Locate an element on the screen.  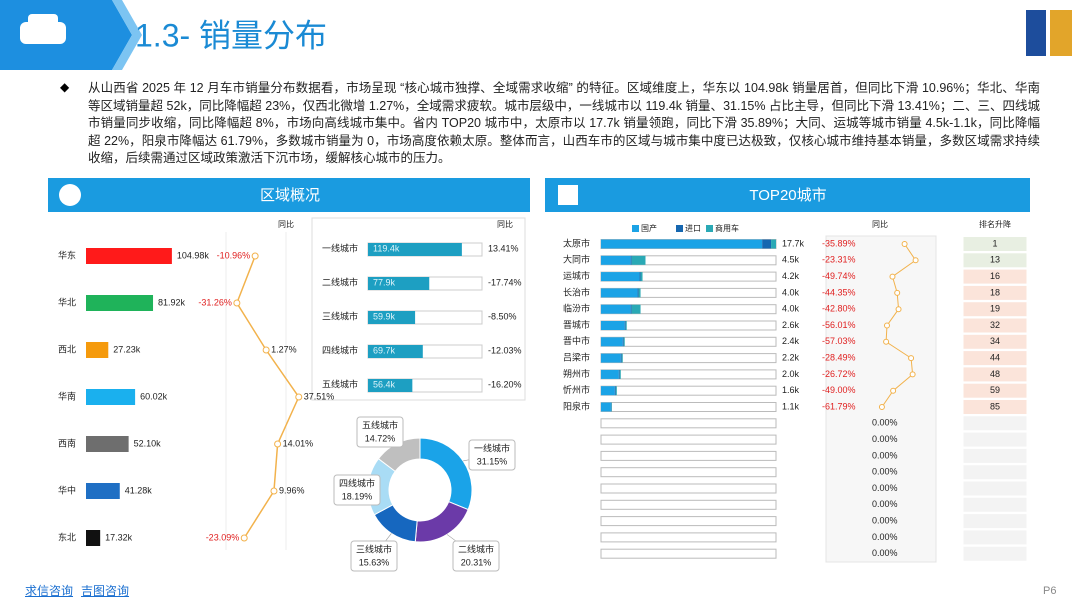
footer-link: 求信咨询 is located at coordinates (49, 591).